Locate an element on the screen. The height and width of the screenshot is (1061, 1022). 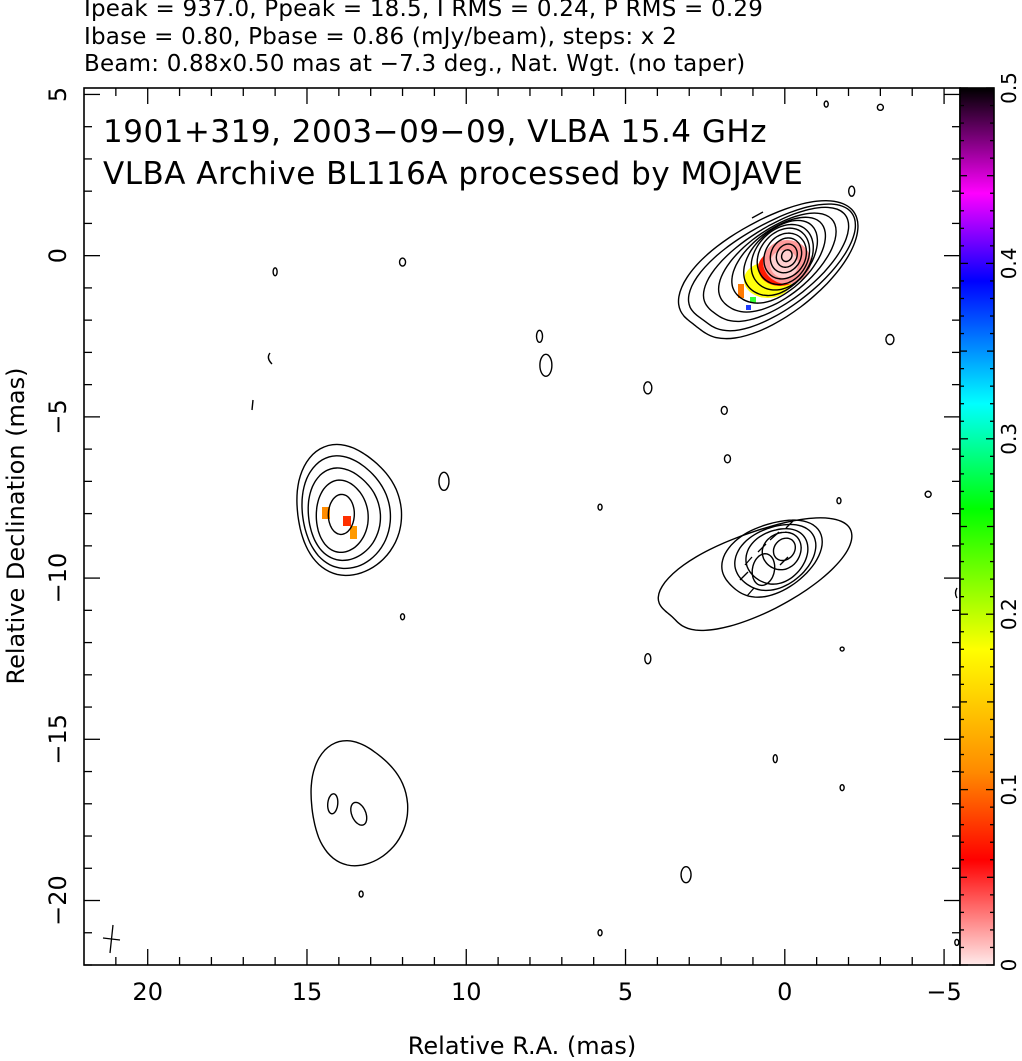
polarization-colour-map is located at coordinates (566, 389).